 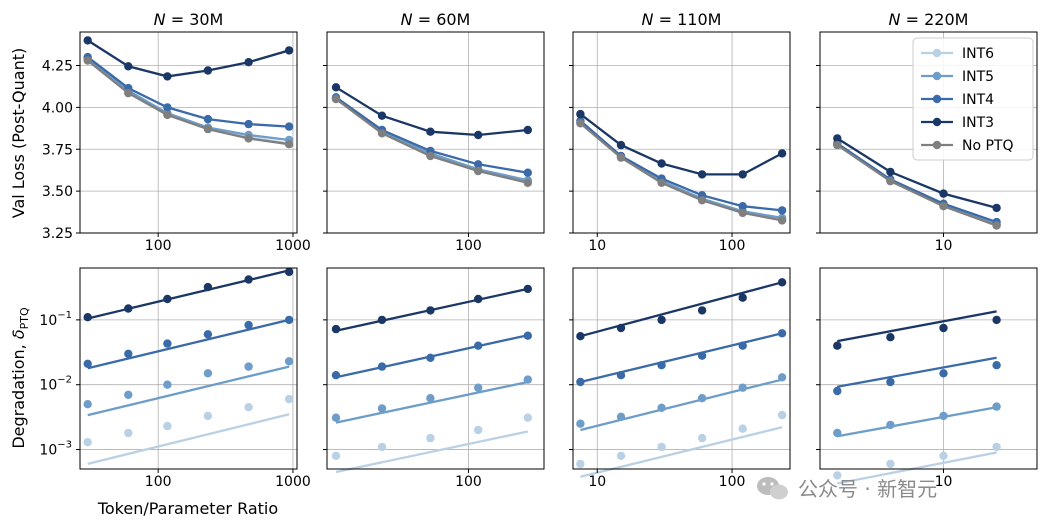 What do you see at coordinates (917, 326) in the screenshot?
I see `fit-line-int3` at bounding box center [917, 326].